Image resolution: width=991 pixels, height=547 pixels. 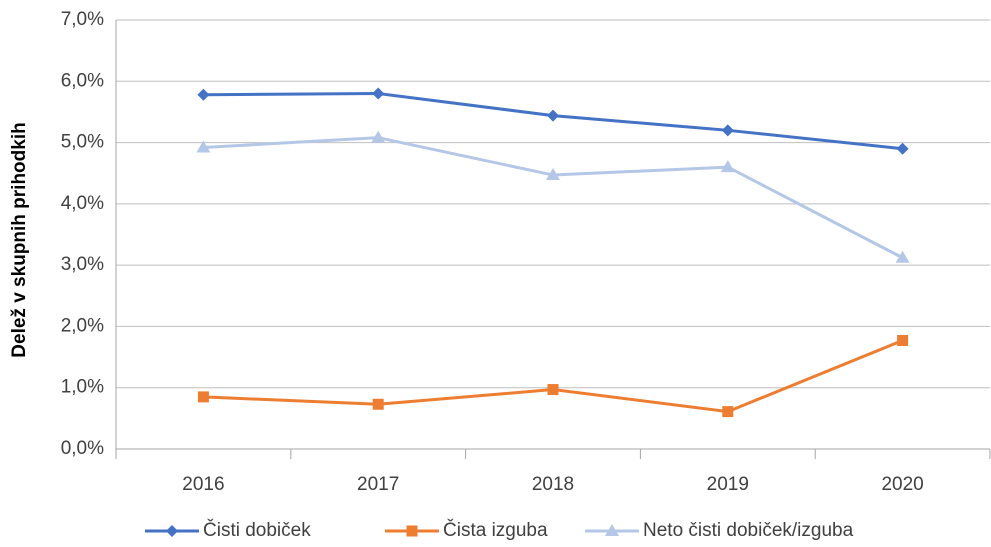 I want to click on y-tick-label: 6,0%, so click(x=82, y=80).